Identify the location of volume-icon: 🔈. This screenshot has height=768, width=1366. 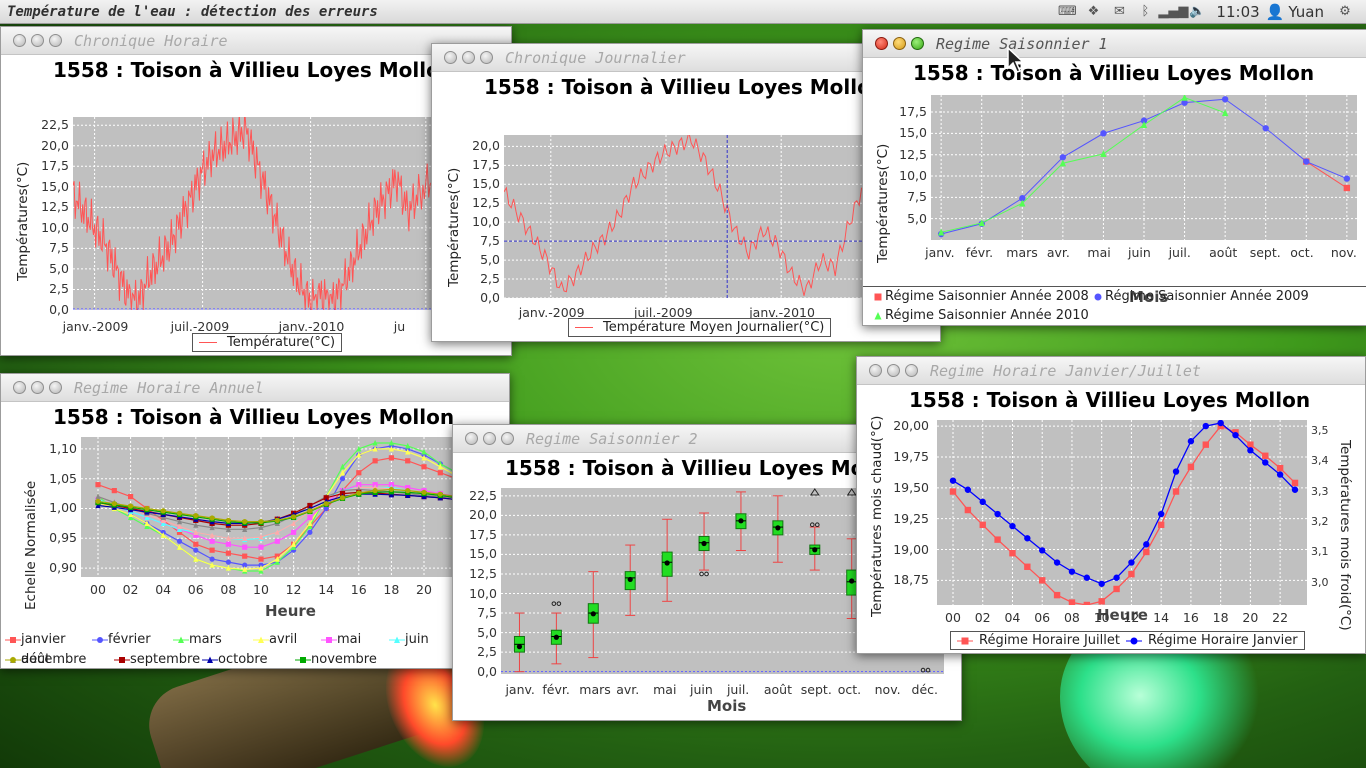
(1197, 11).